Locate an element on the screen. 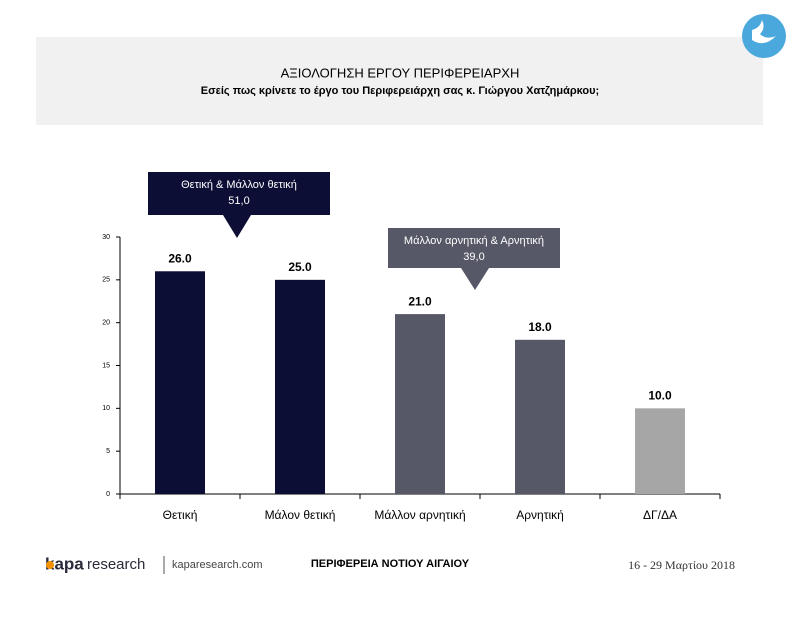 Image resolution: width=800 pixels, height=617 pixels. region: ΠΕΡΙΦΕΡΕΙΑ ΝΟΤΙΟΥ ΑΙΓΑΙΟΥ is located at coordinates (390, 564).